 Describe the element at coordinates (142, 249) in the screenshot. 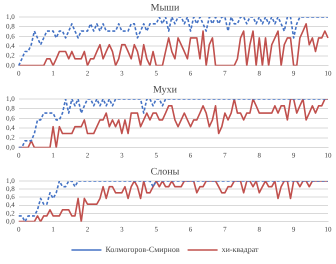

I see `legend-label: Колмогоров-Смирнов` at that location.